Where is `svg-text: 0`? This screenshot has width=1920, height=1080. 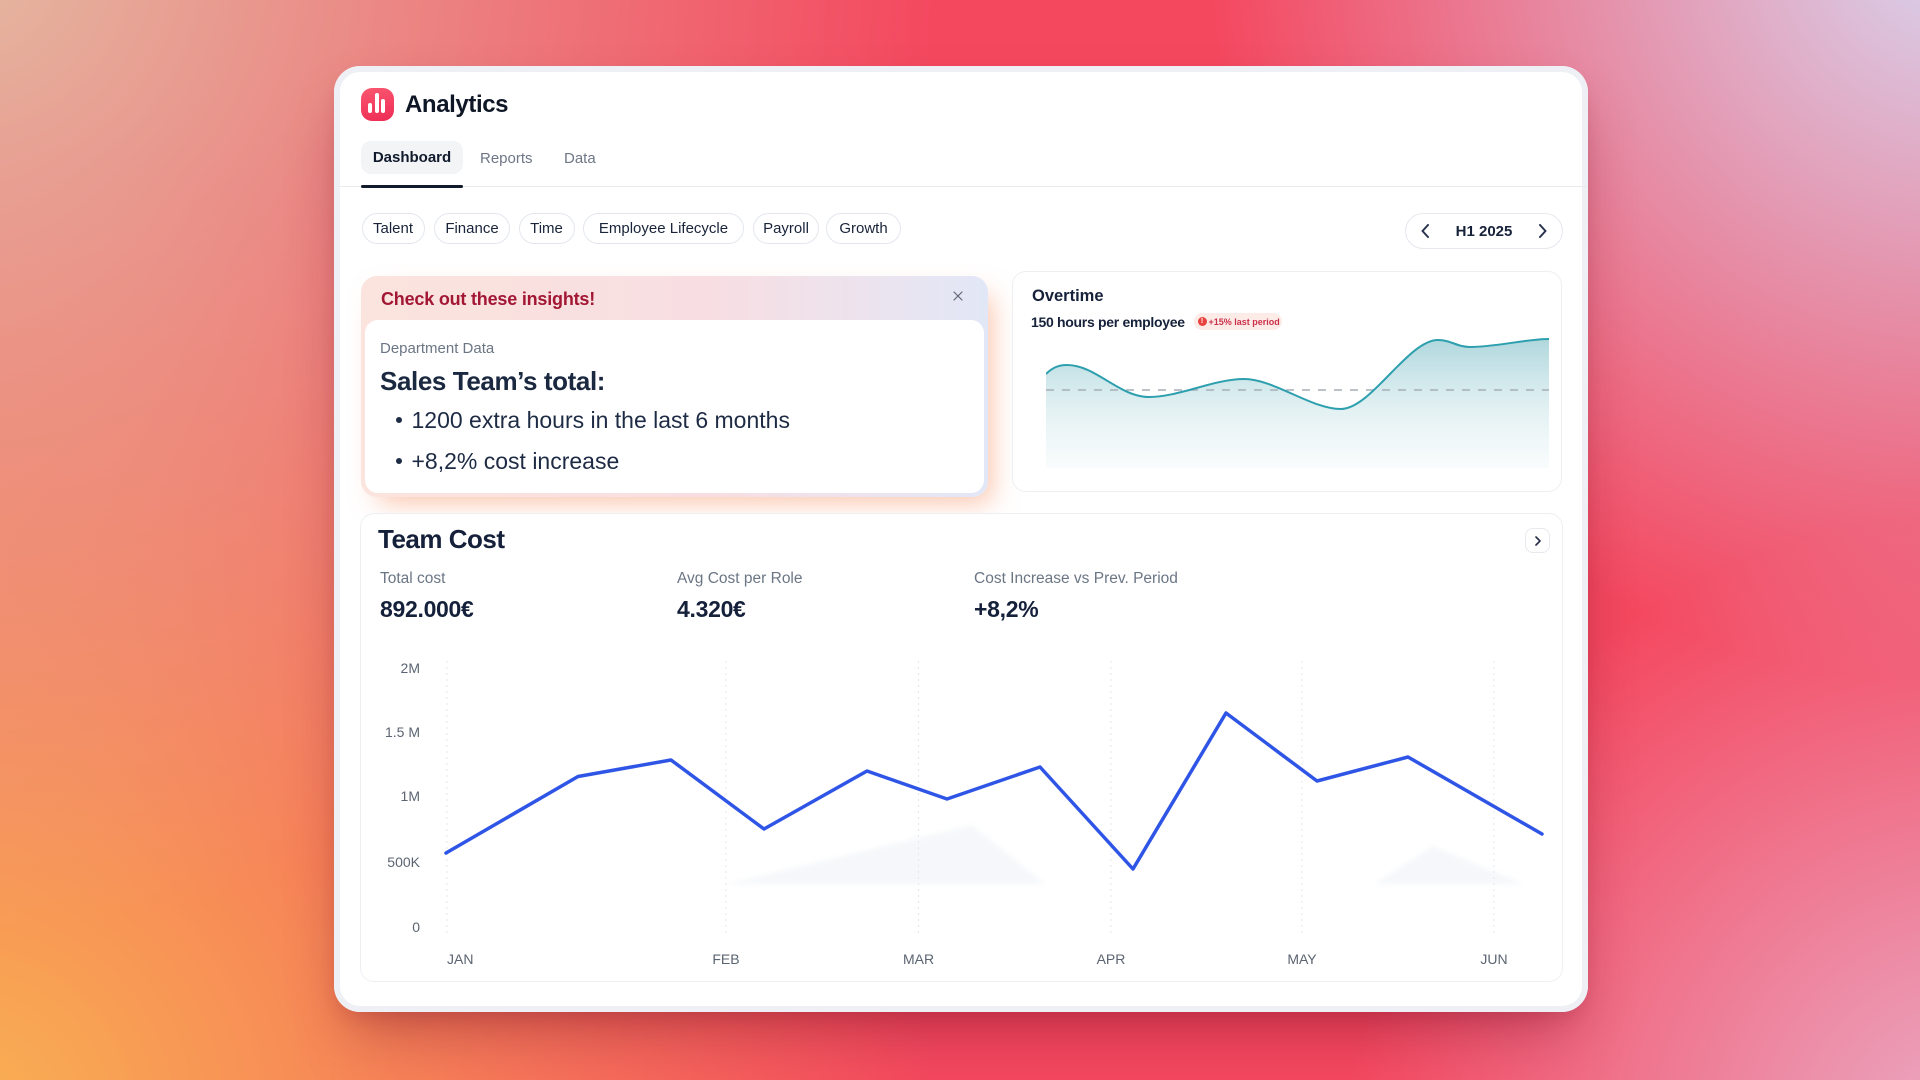
svg-text: 0 is located at coordinates (416, 927).